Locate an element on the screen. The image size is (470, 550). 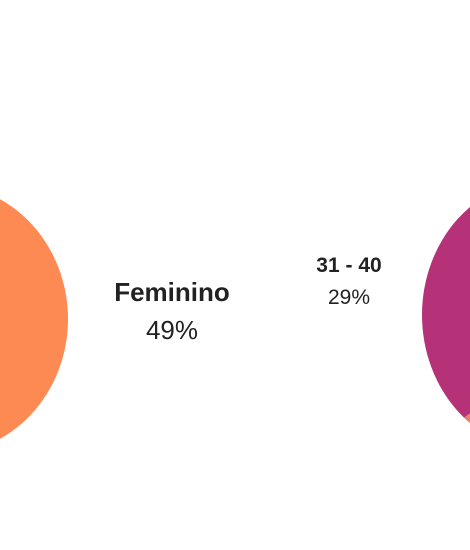
gender-segment-label: Feminino 49% is located at coordinates (172, 311).